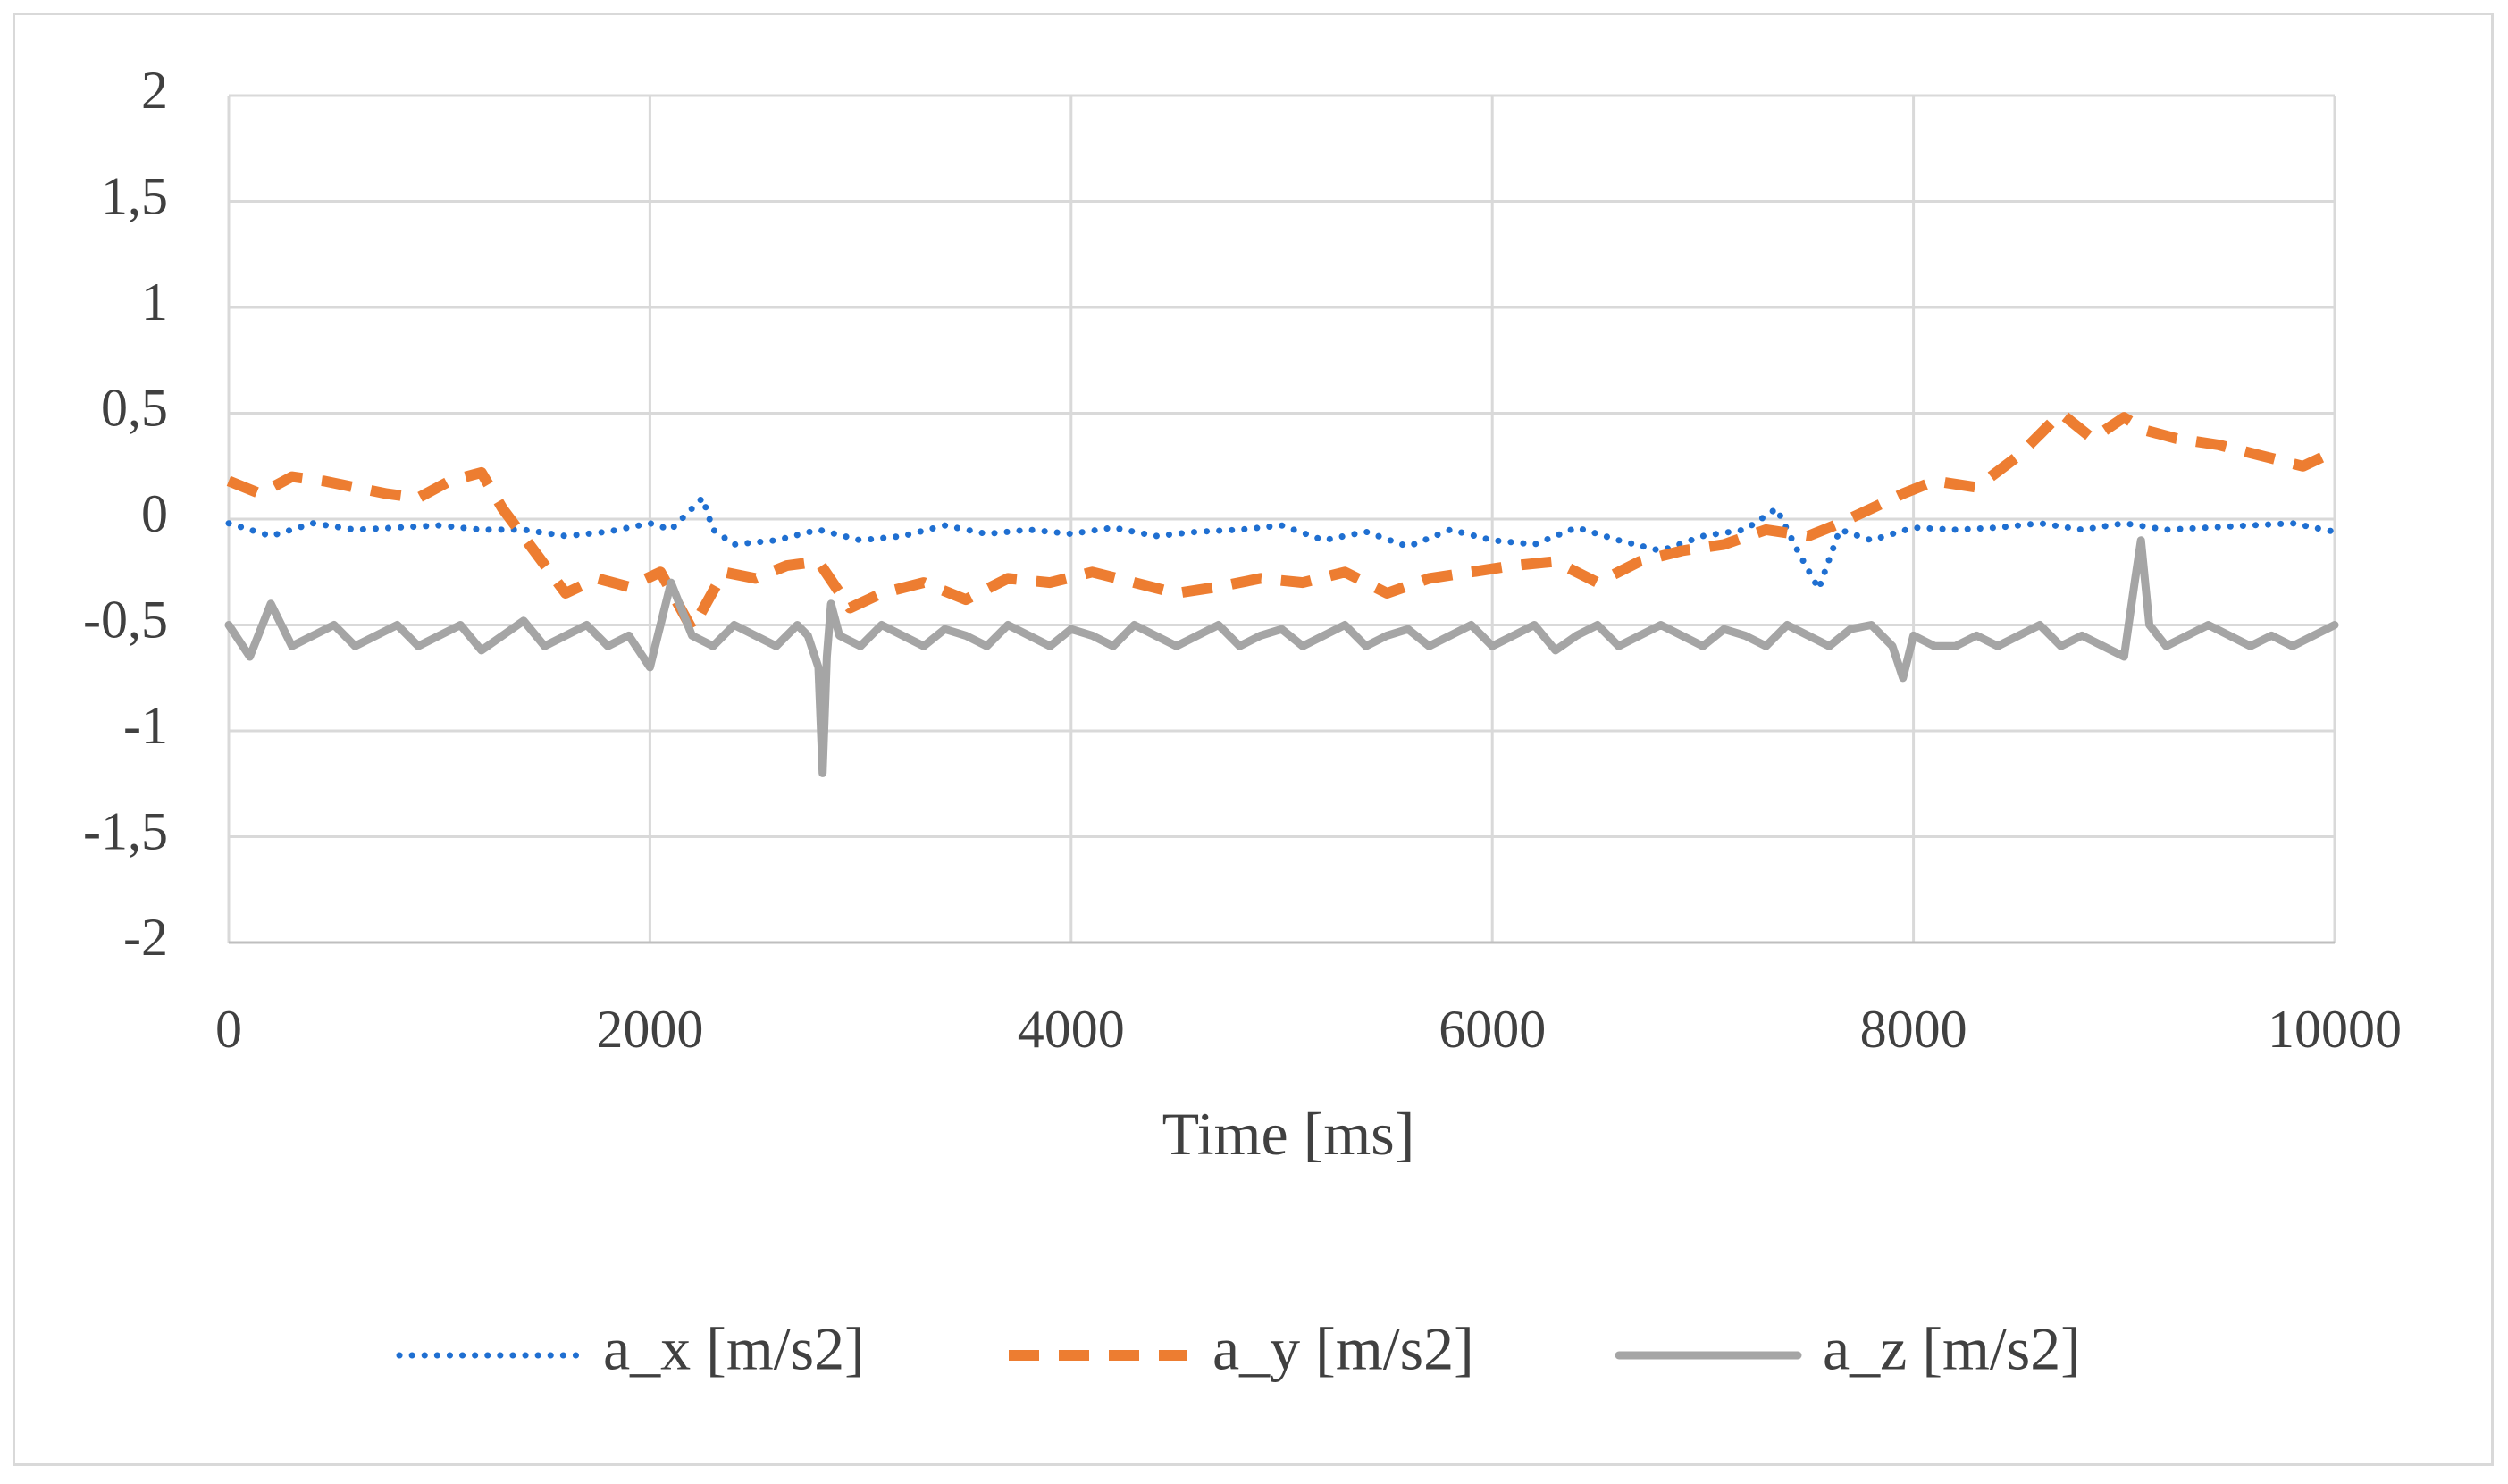  Describe the element at coordinates (145, 937) in the screenshot. I see `y-tick-label: -2` at that location.